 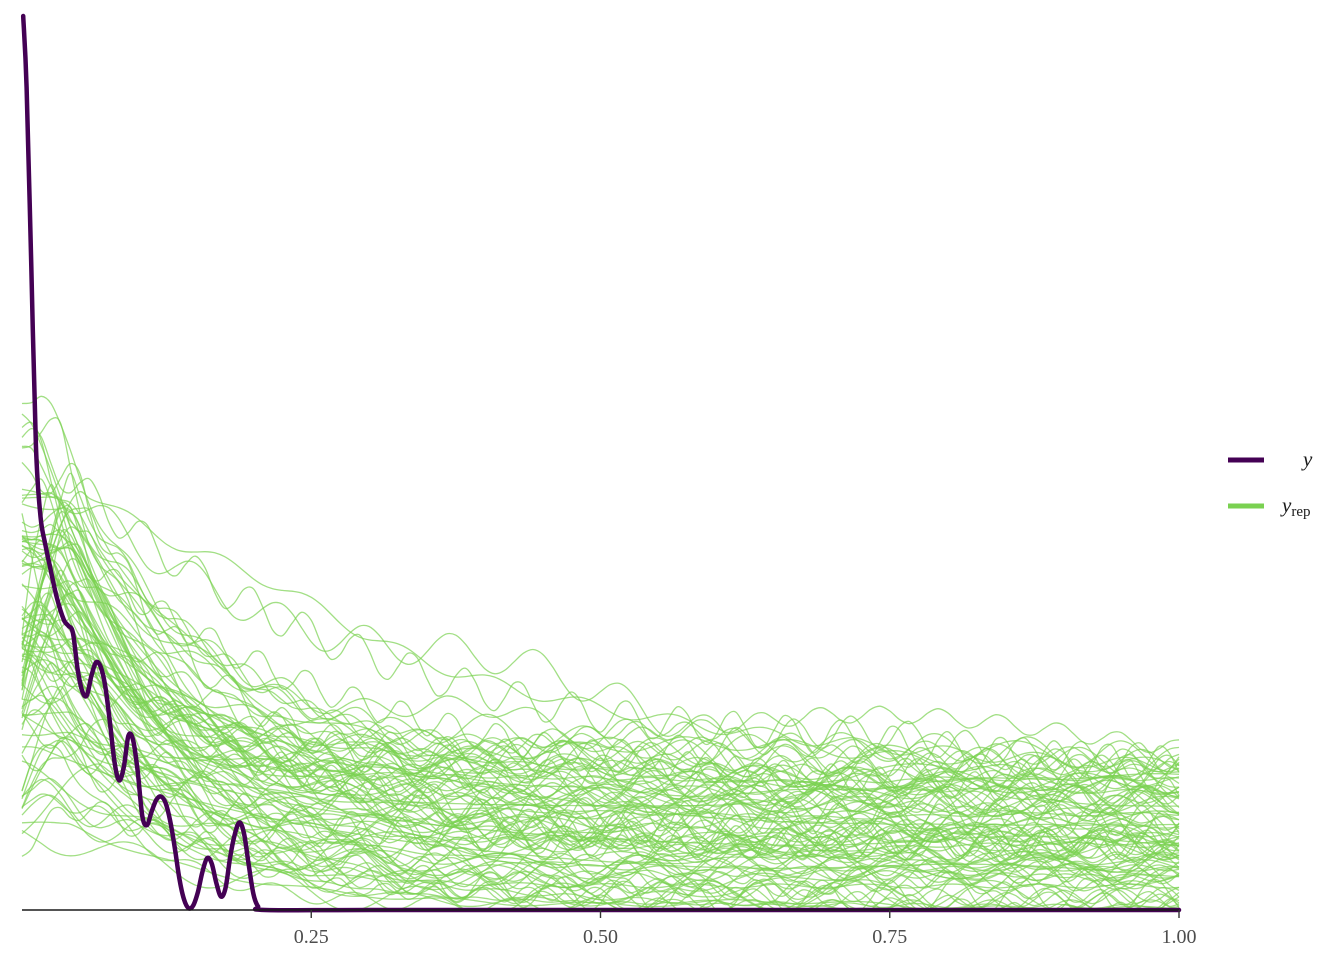 What do you see at coordinates (1270, 483) in the screenshot?
I see `legend: y yrep` at bounding box center [1270, 483].